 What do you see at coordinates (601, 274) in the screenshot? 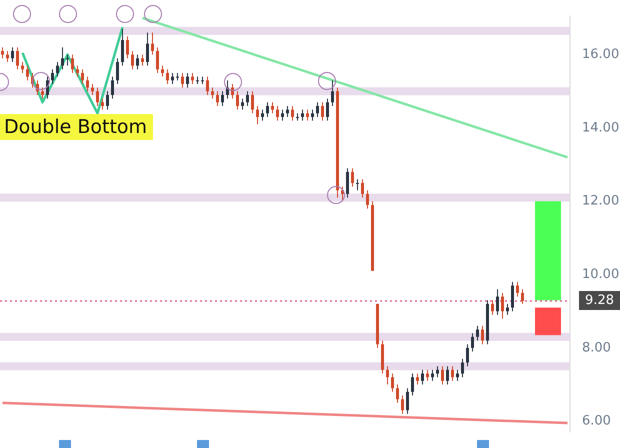
I see `y-tick-label: 10.00` at bounding box center [601, 274].